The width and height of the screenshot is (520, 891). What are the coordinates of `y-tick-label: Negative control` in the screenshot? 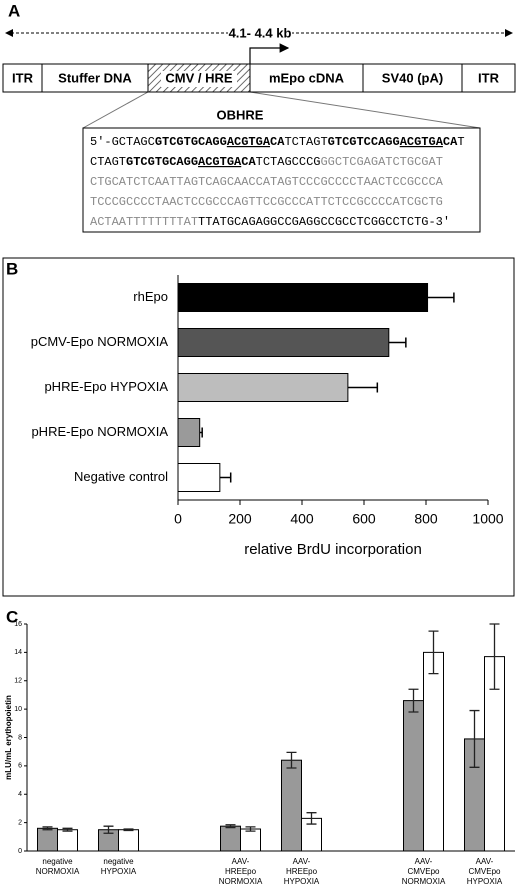 It's located at (121, 476).